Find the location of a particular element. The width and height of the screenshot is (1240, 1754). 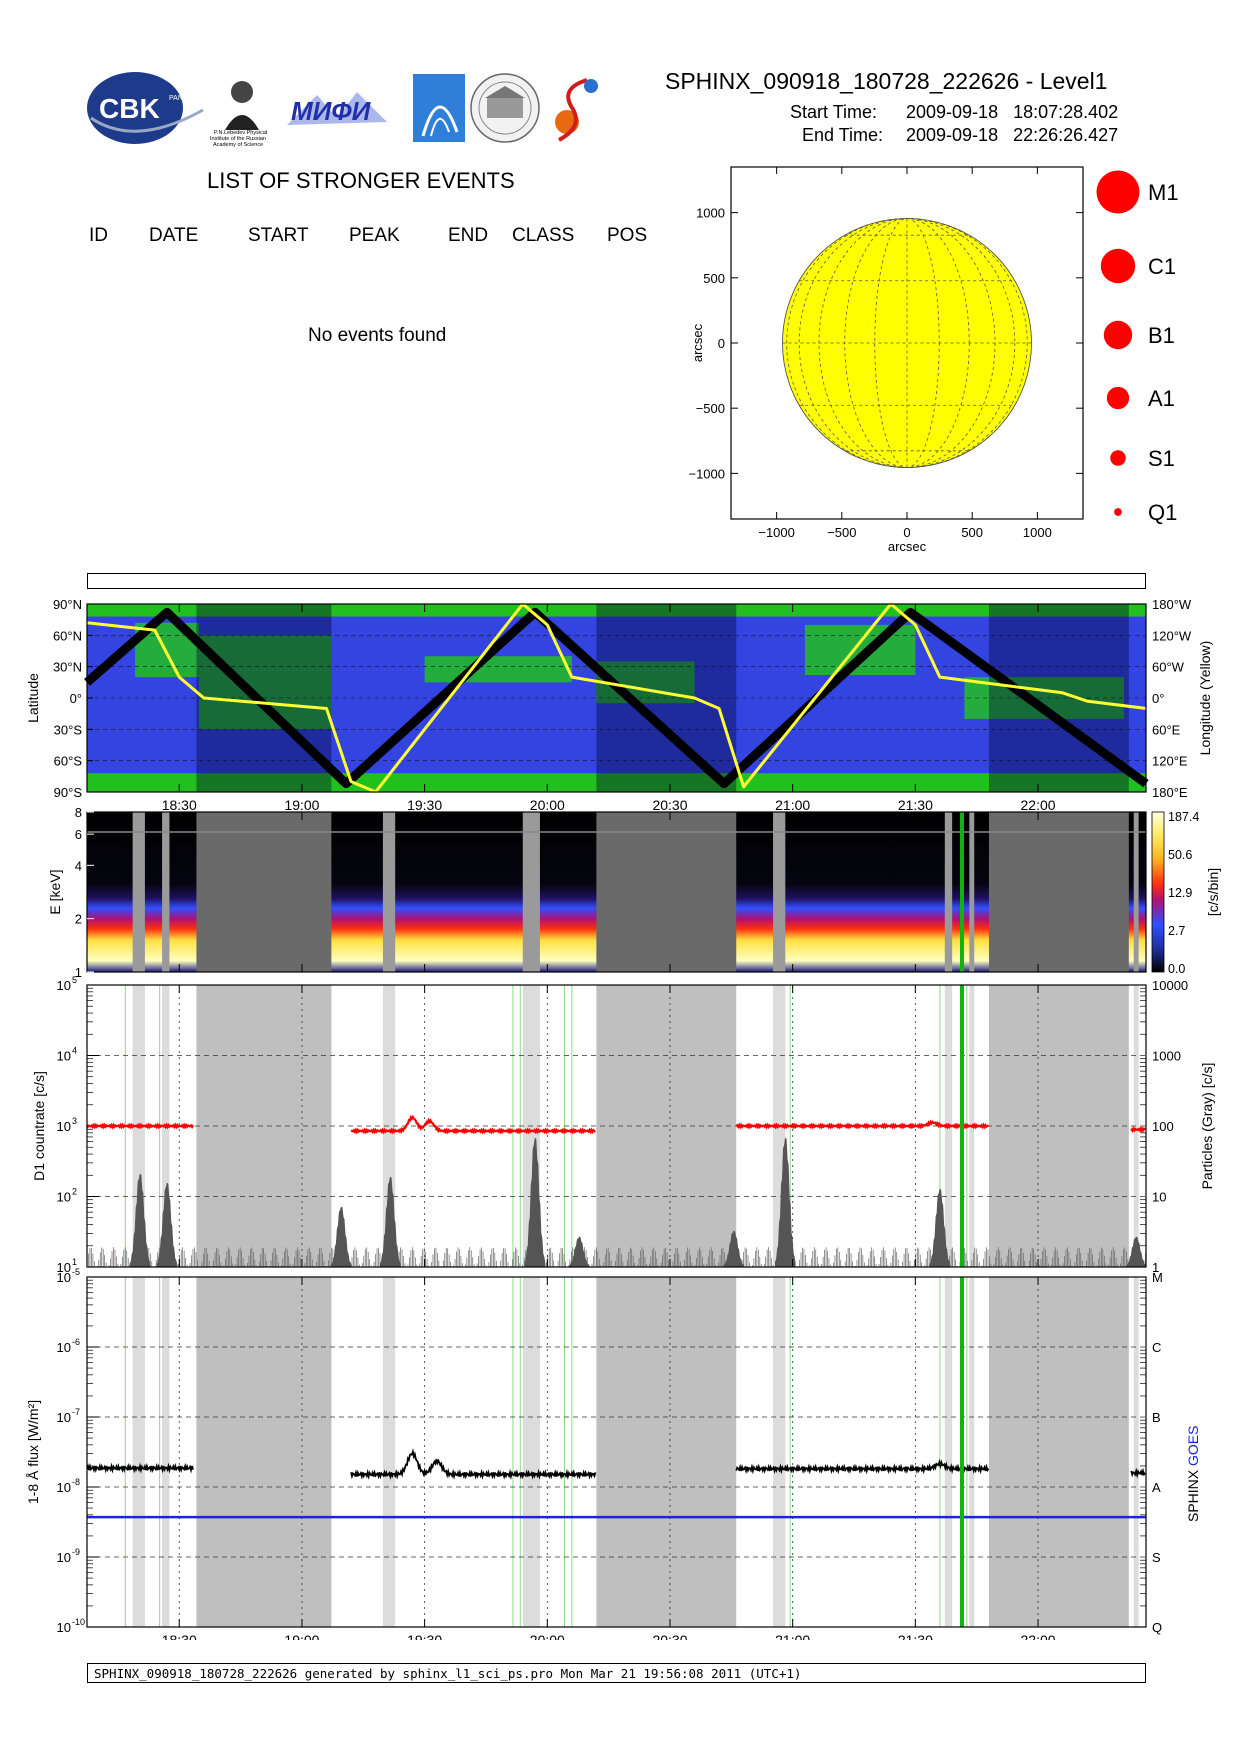

spectrum-ytick-label: 1 is located at coordinates (78, 972).